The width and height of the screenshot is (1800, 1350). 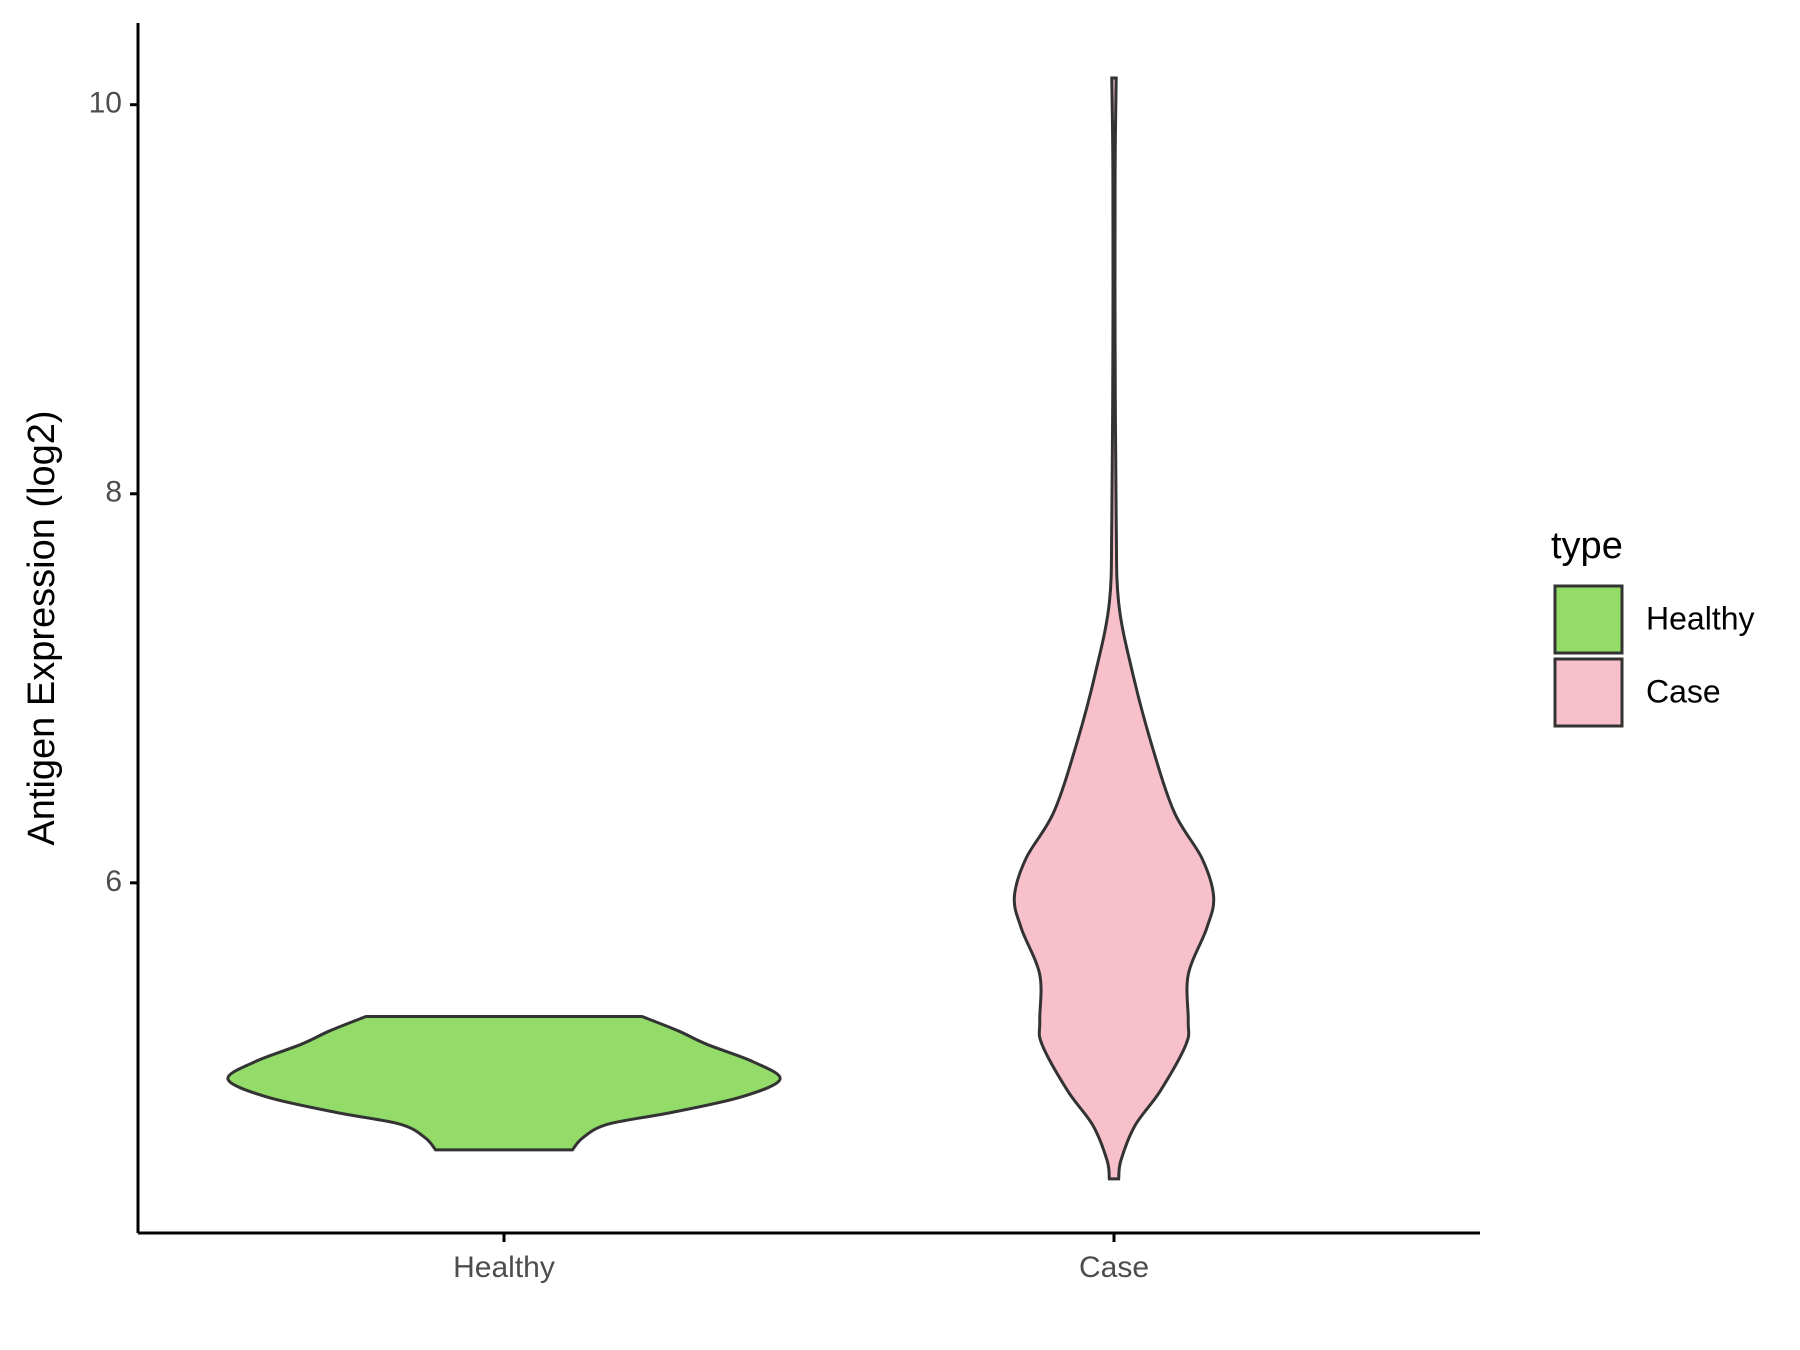 What do you see at coordinates (1114, 1267) in the screenshot?
I see `x-tick-label: Case` at bounding box center [1114, 1267].